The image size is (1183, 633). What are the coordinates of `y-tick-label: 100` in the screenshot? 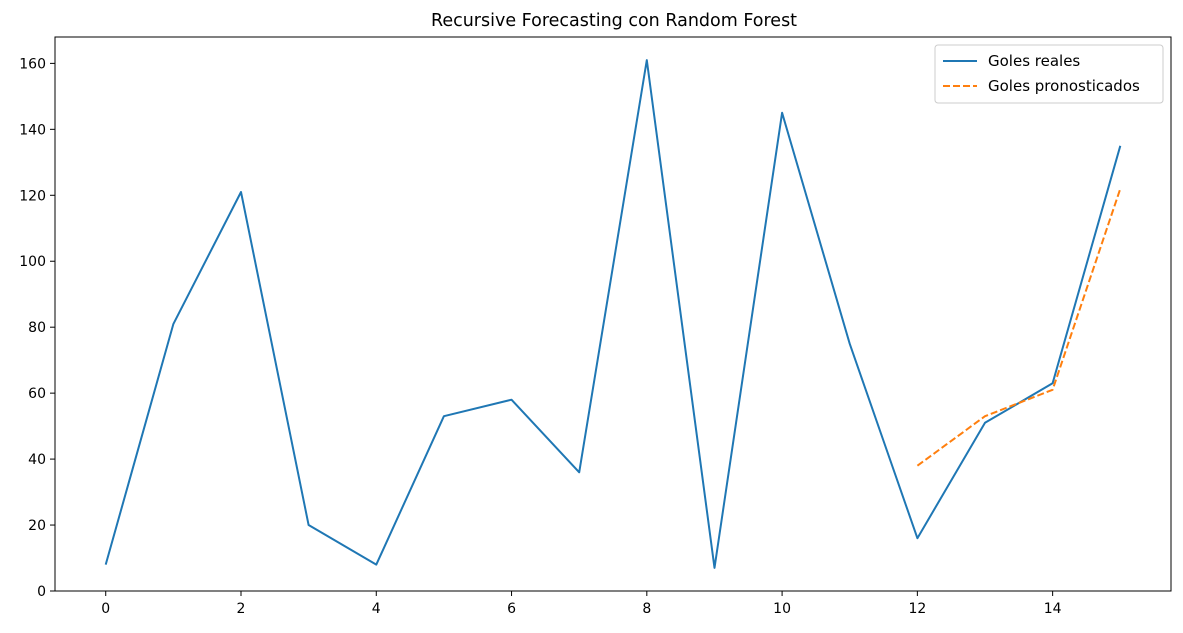 It's located at (32, 262).